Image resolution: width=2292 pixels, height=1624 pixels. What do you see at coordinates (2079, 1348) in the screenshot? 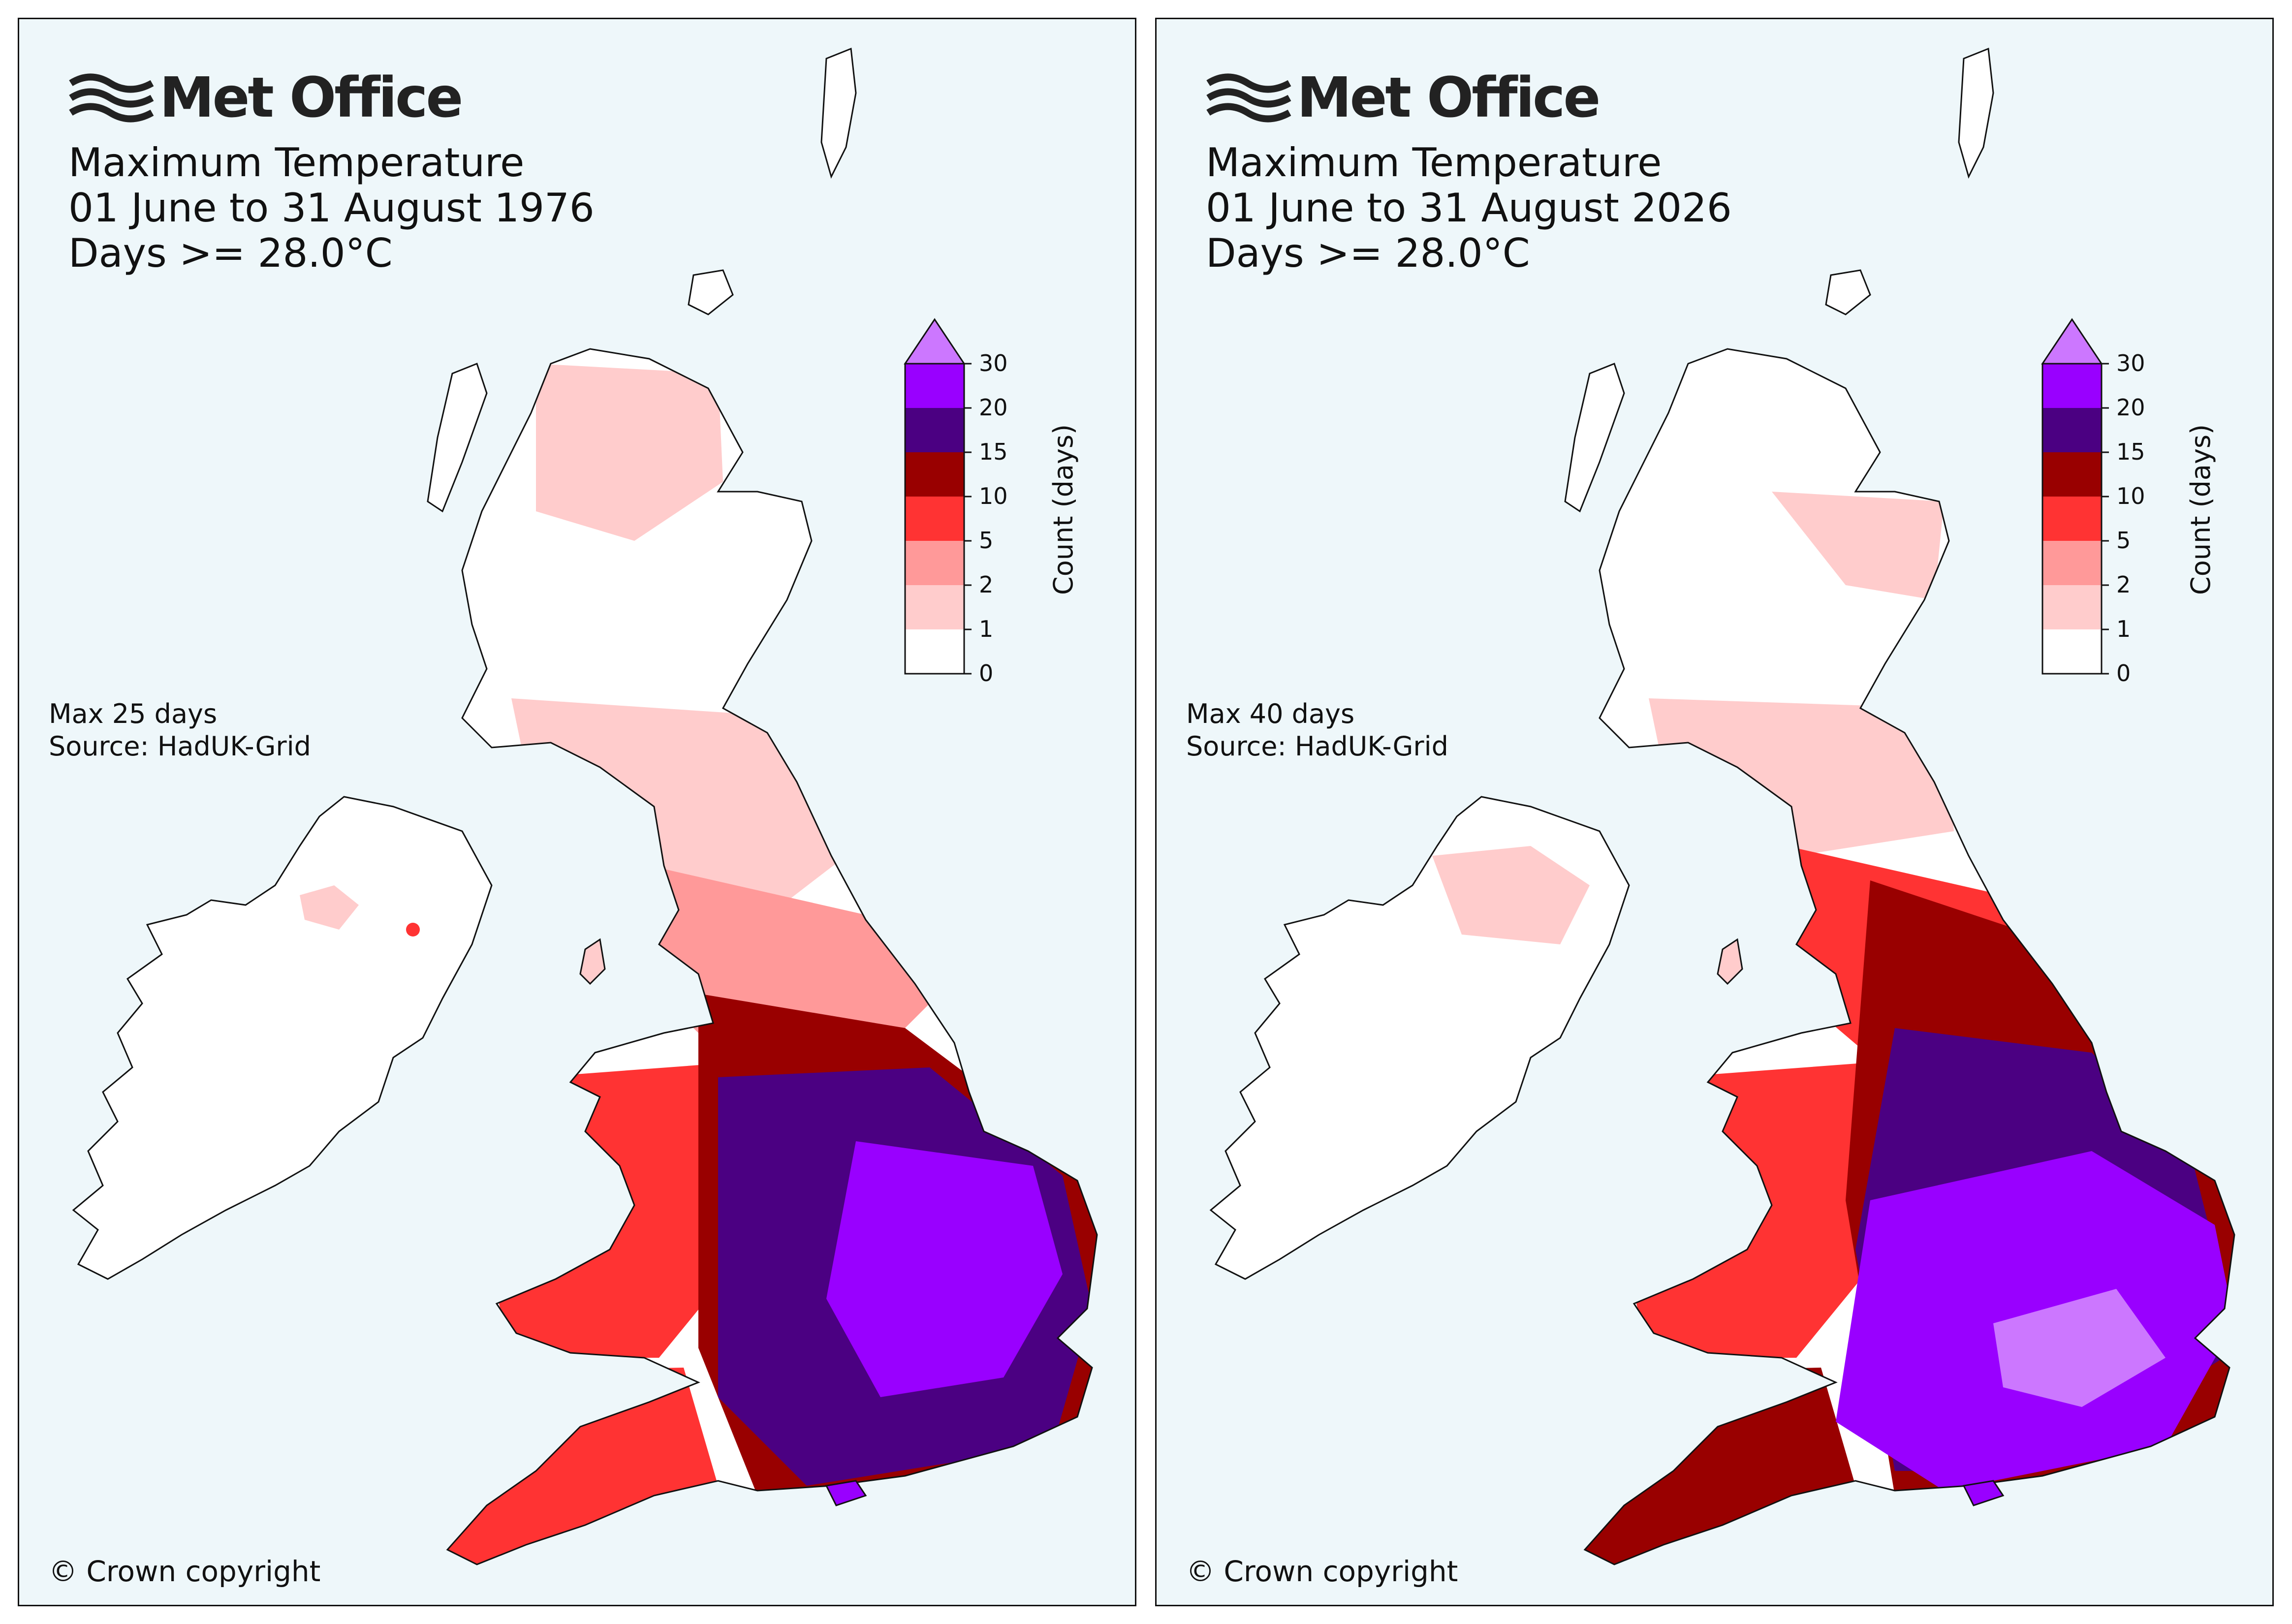
I see `se-lilac` at bounding box center [2079, 1348].